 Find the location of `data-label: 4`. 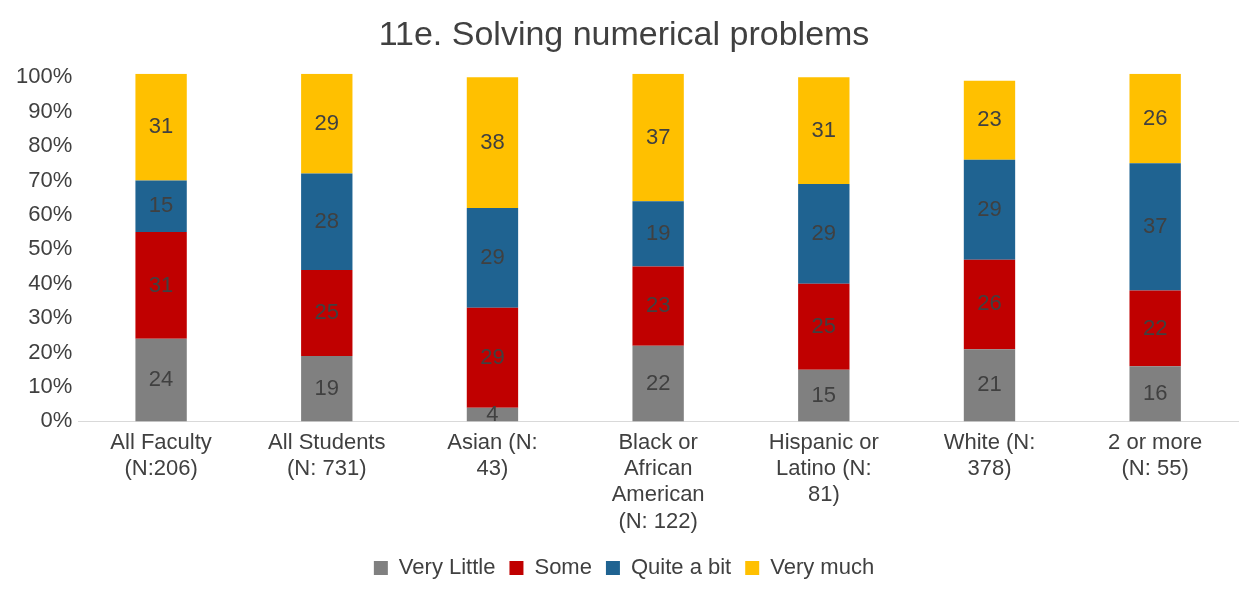

data-label: 4 is located at coordinates (492, 413).